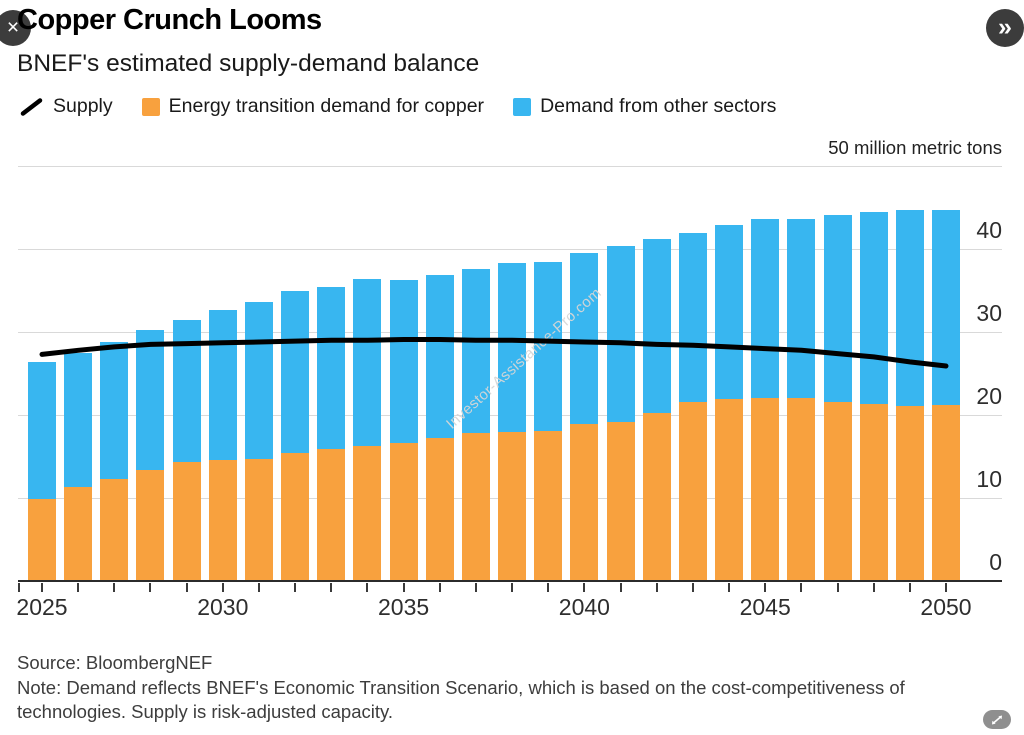 The height and width of the screenshot is (735, 1024). Describe the element at coordinates (42, 587) in the screenshot. I see `x-tick-2025` at that location.